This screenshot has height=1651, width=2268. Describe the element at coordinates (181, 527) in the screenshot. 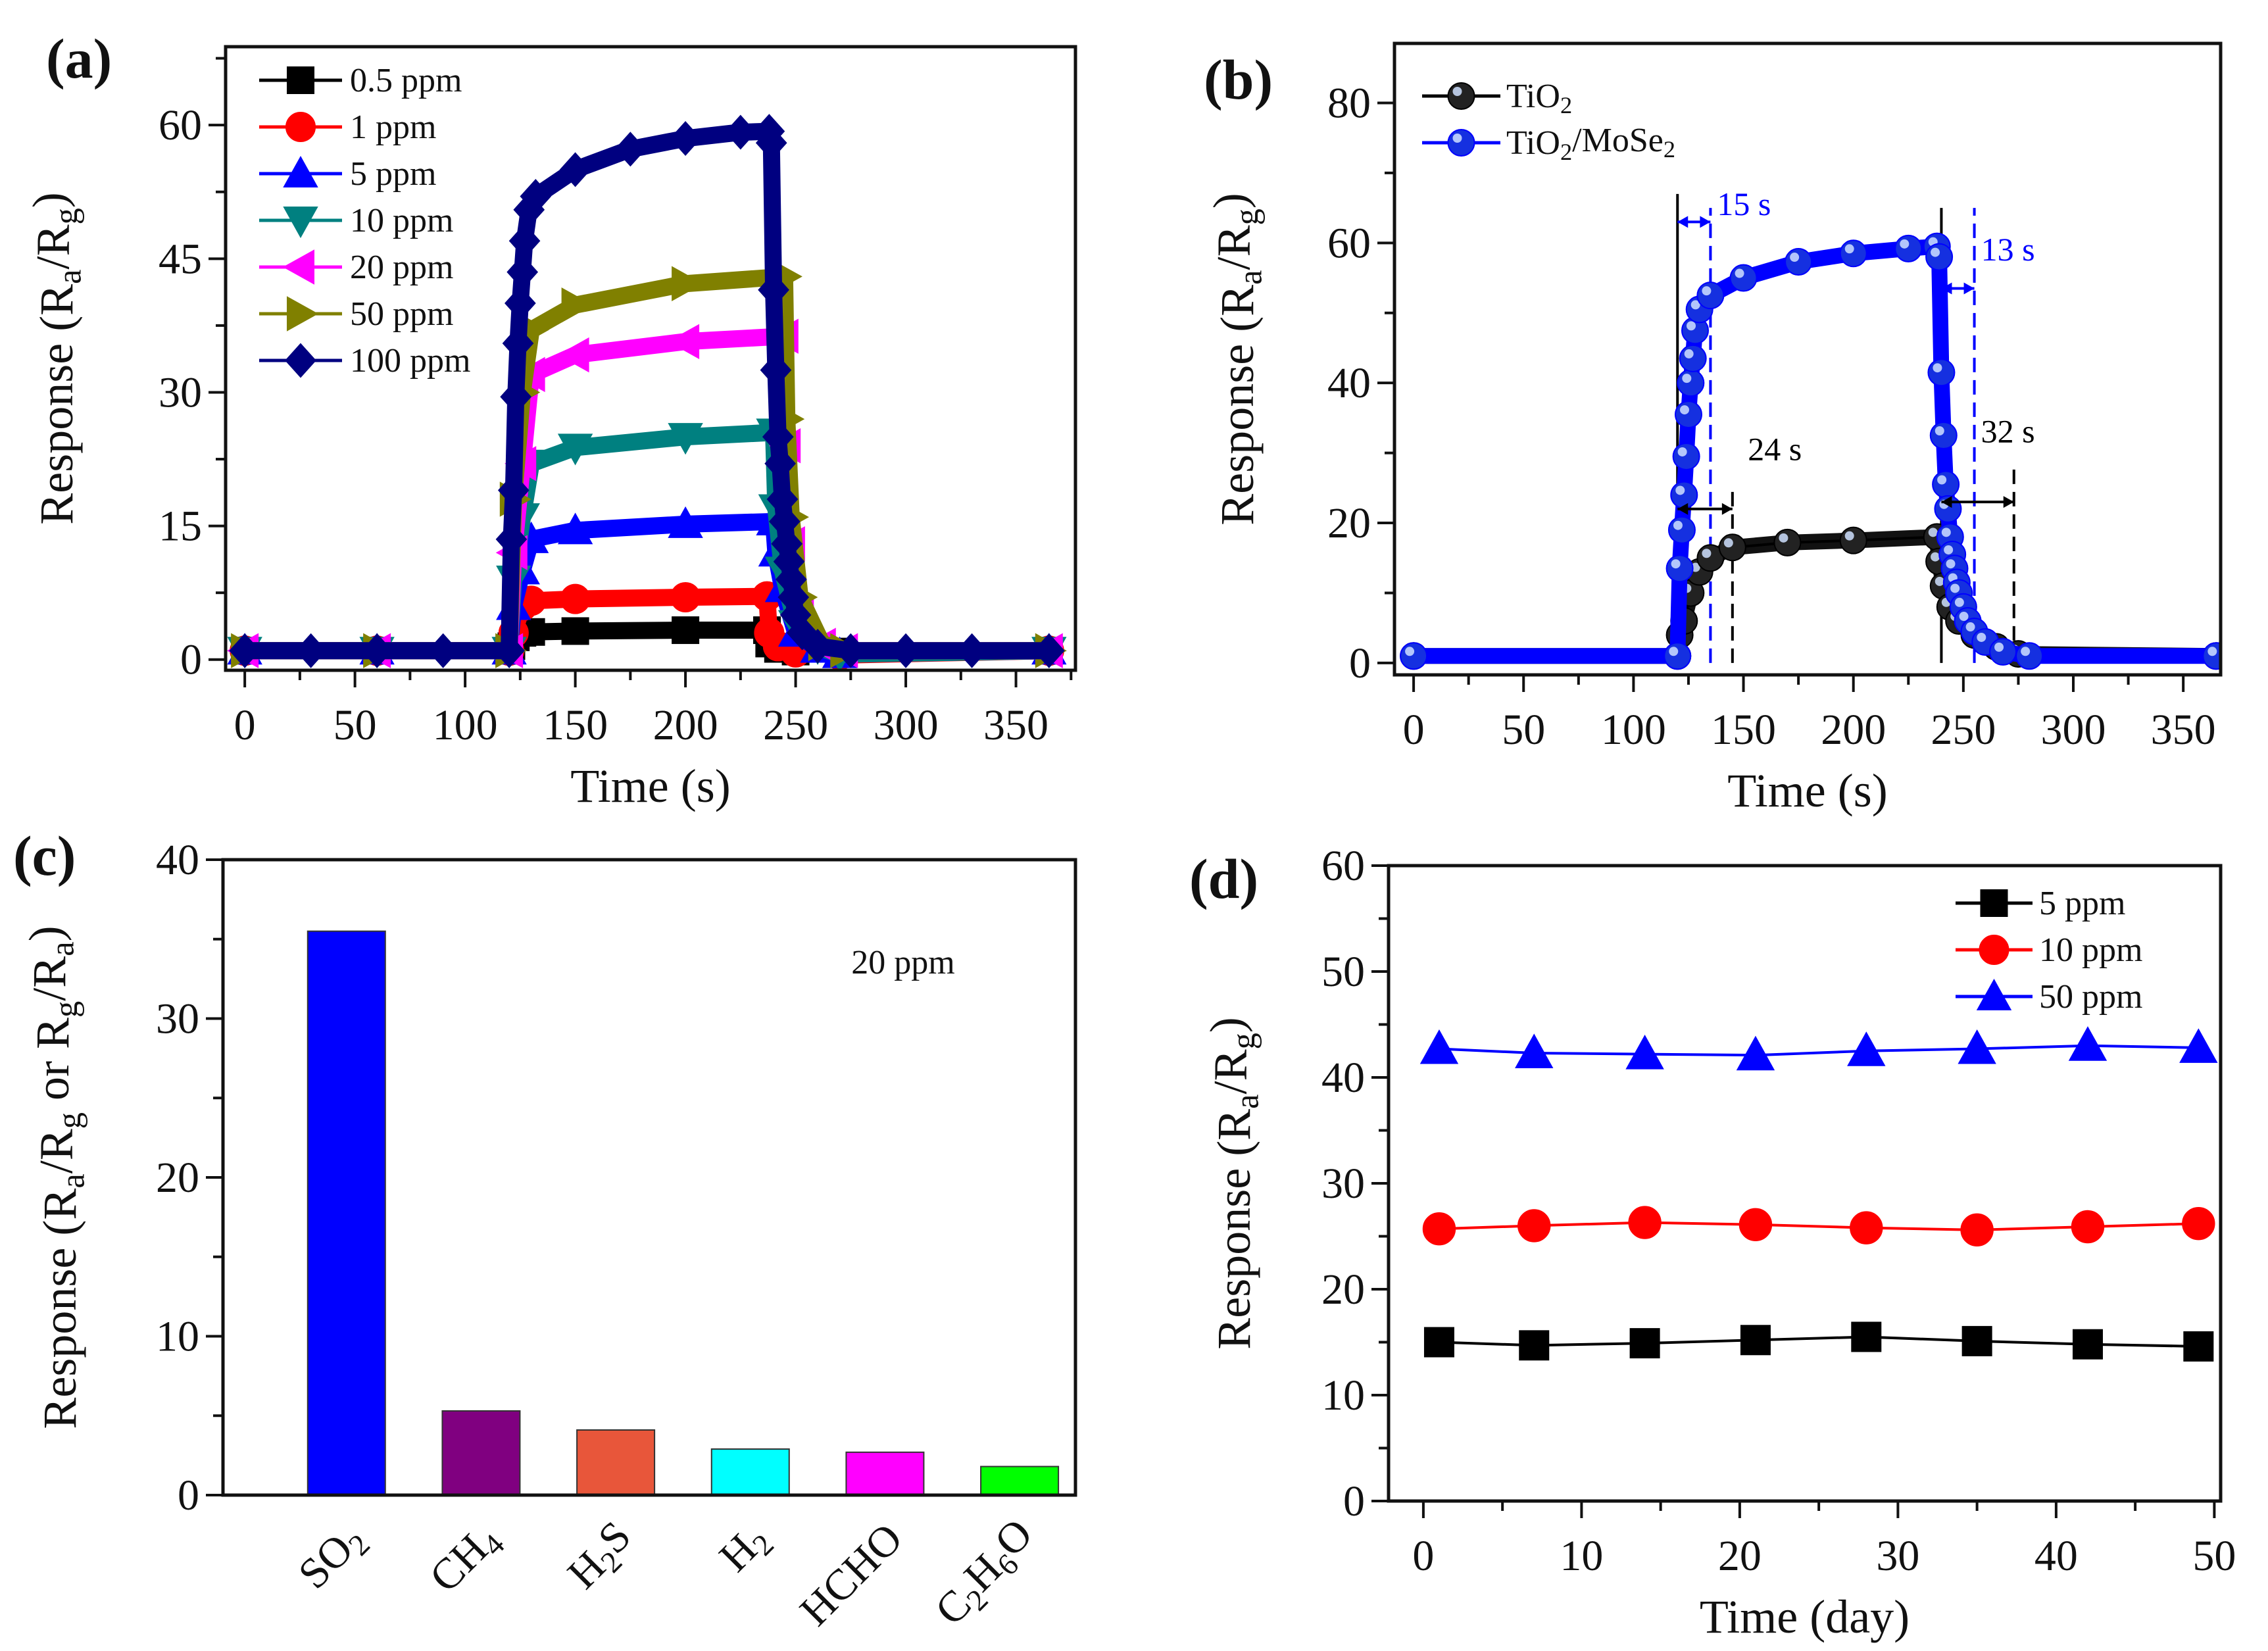

I see `y-tick-label: 15` at that location.